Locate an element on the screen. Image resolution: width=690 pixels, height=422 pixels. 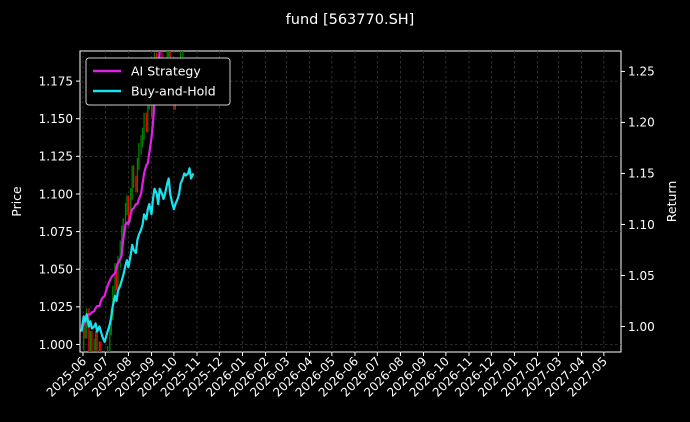
y-left-tick-label-5: 1.125 is located at coordinates (56, 157).